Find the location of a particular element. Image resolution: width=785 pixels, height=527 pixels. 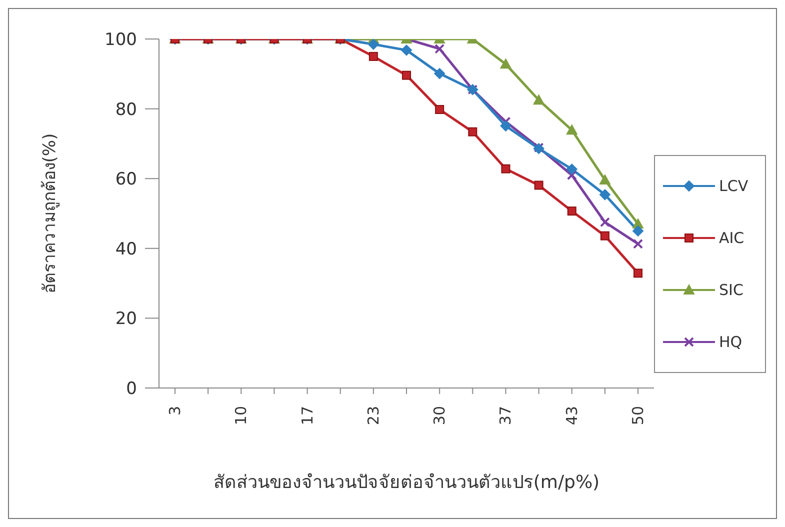

x-tick-label: 50 is located at coordinates (638, 416).